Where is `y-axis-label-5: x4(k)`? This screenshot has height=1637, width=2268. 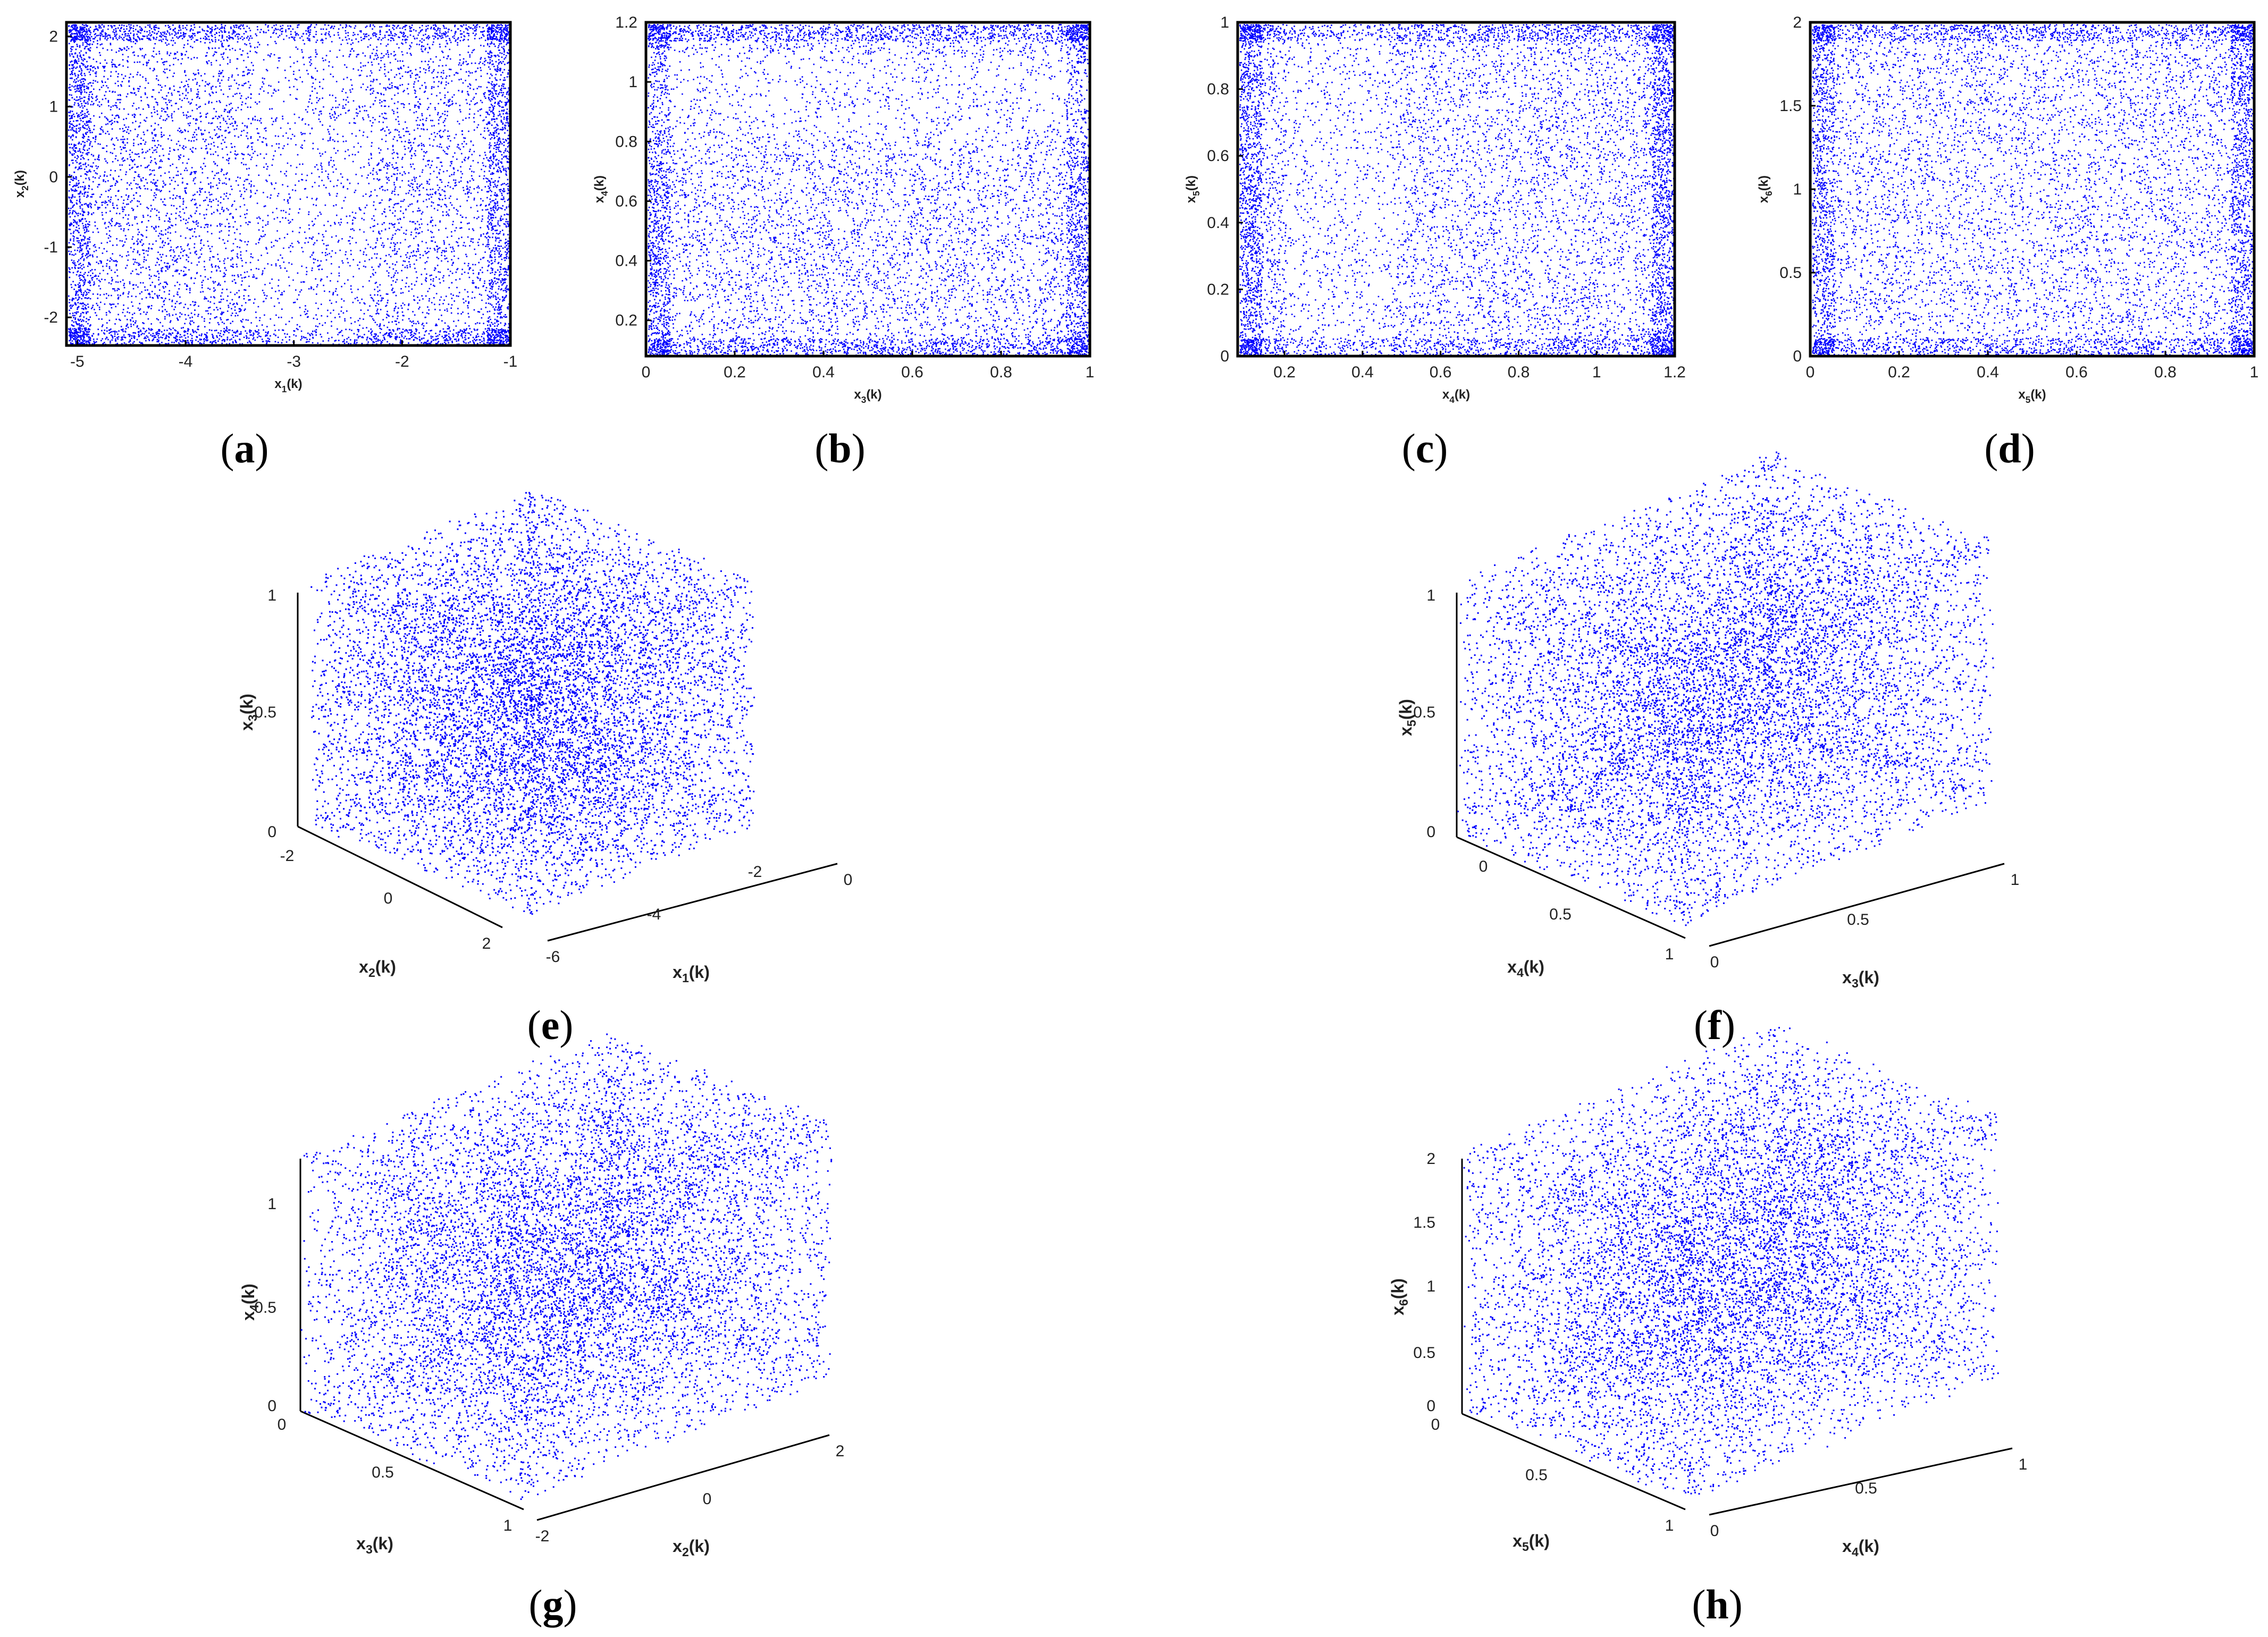
y-axis-label-5: x4(k) is located at coordinates (1525, 968).